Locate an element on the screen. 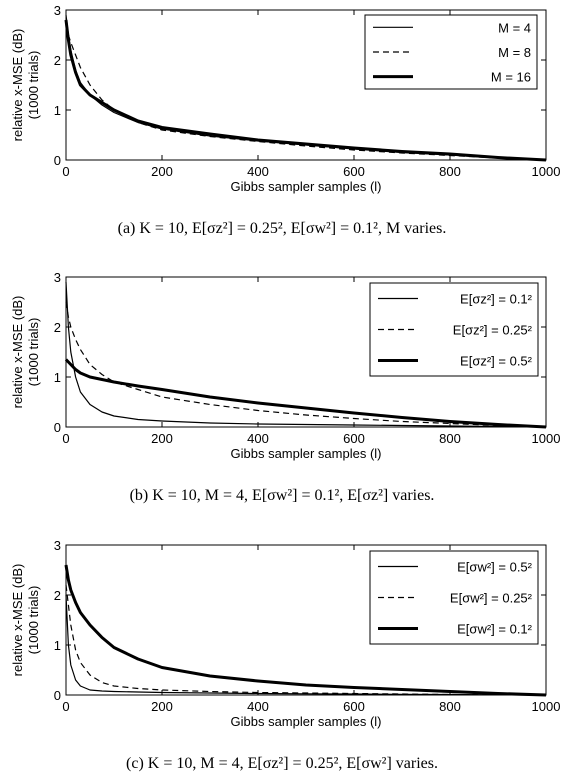 Image resolution: width=564 pixels, height=781 pixels. legend-label-3: E[σw²] = 0.1² is located at coordinates (495, 629).